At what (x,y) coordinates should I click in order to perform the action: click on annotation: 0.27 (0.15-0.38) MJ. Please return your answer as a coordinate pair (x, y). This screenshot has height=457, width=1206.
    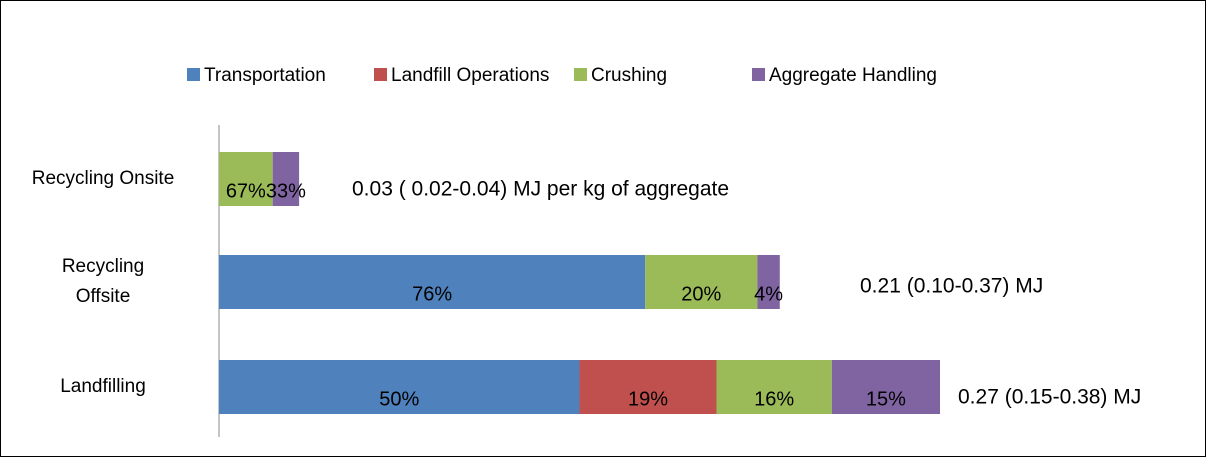
    Looking at the image, I should click on (1049, 397).